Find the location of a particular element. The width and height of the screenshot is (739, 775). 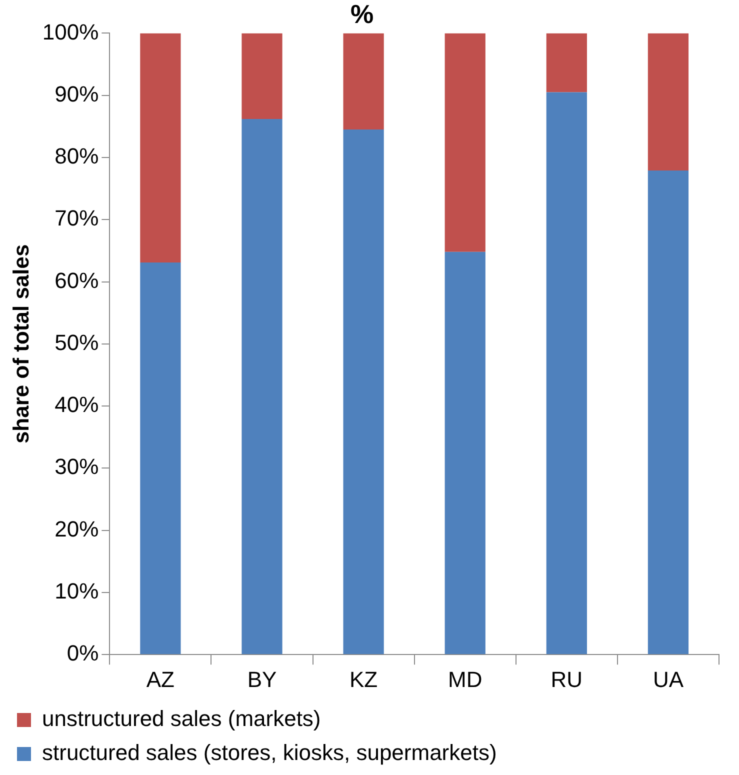

y-tick-label: 50% is located at coordinates (76, 342).